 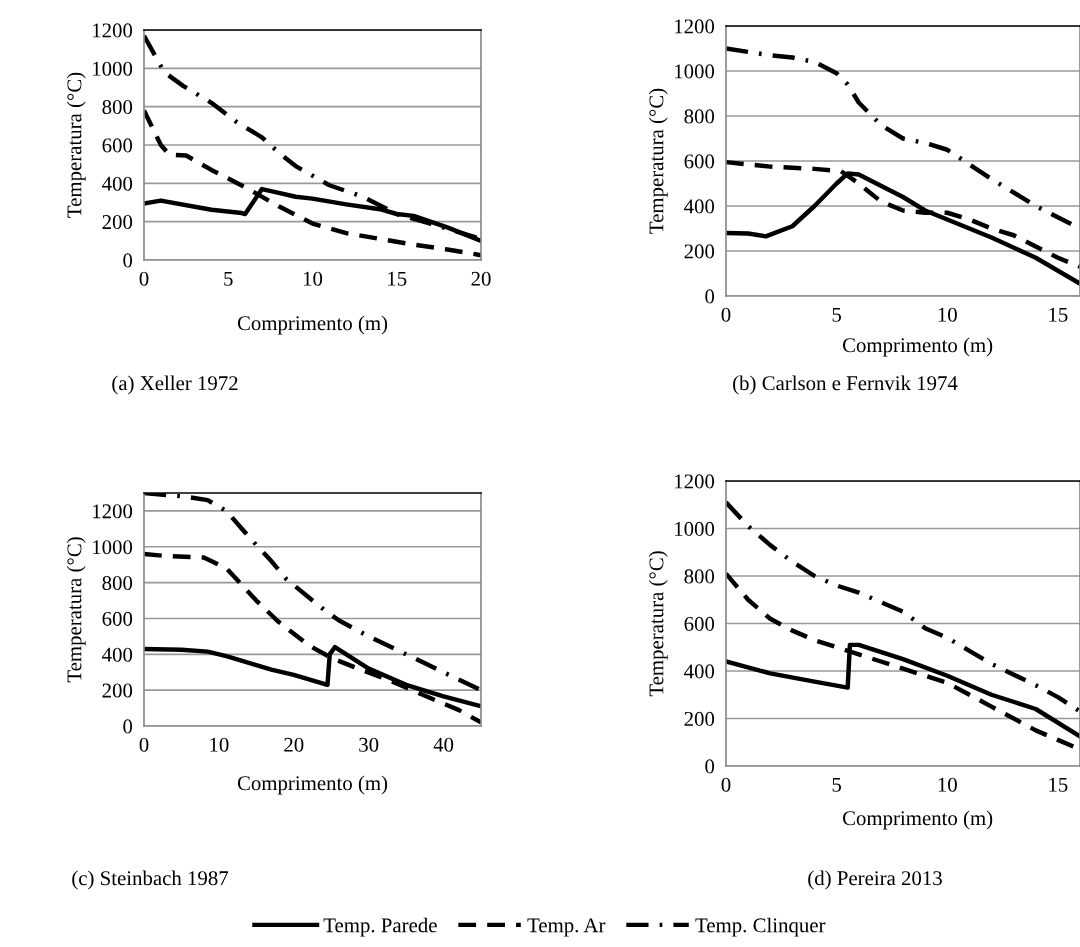 I want to click on legend-label: Temp. Clinquer, so click(x=760, y=927).